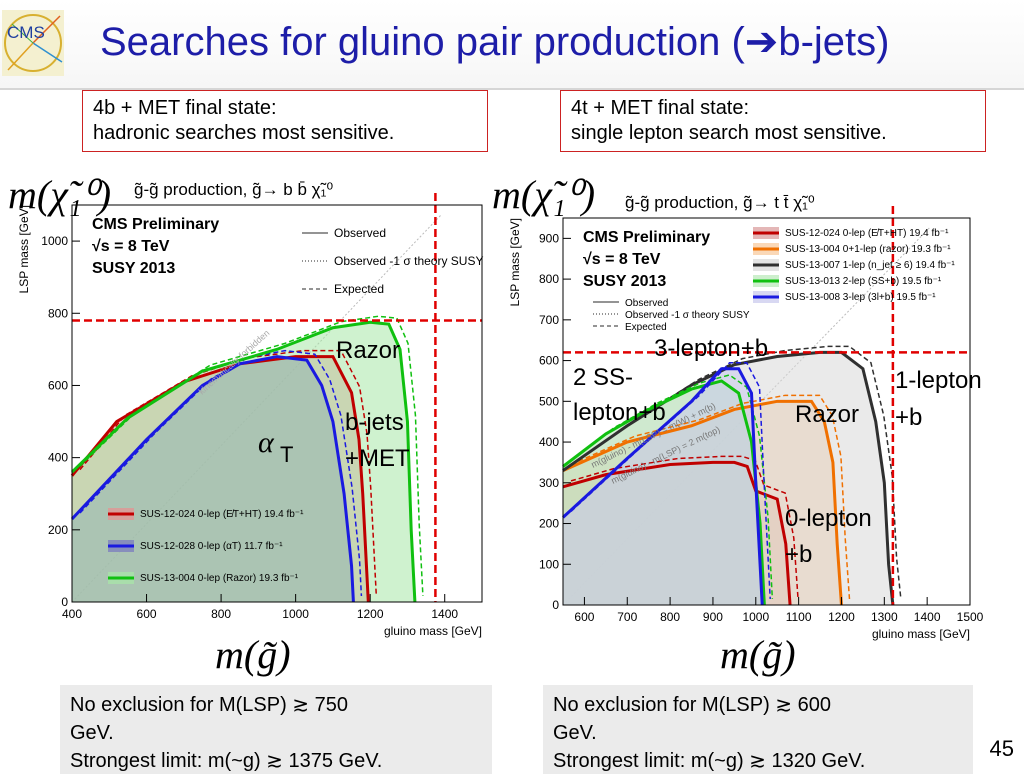  What do you see at coordinates (370, 614) in the screenshot?
I see `chart1-xtick-label: 1200` at bounding box center [370, 614].